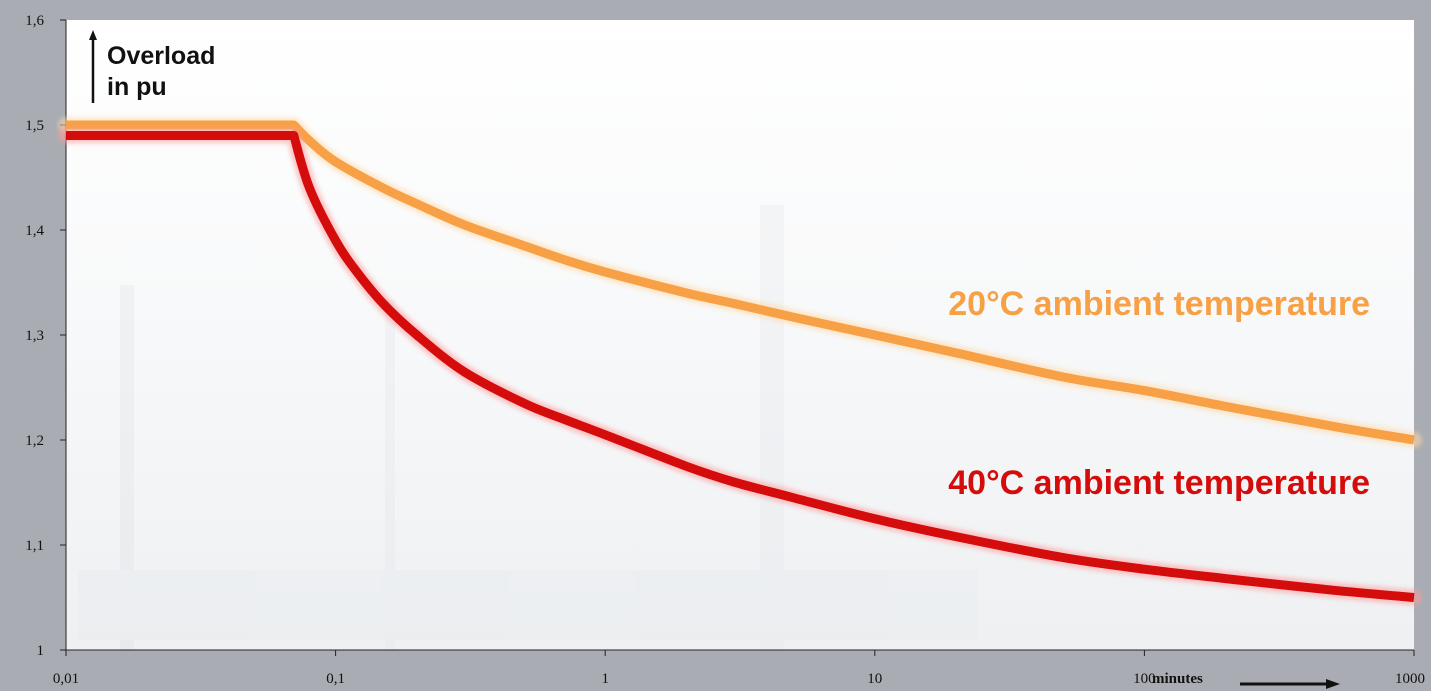  I want to click on series-label-20c: 20°C ambient temperature, so click(1159, 304).